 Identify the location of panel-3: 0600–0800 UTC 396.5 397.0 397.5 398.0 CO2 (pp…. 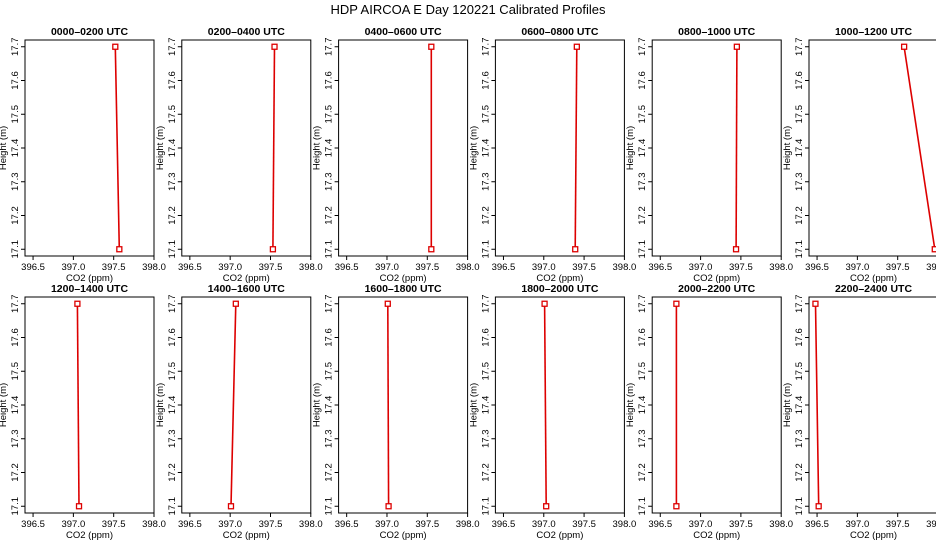
(552, 155).